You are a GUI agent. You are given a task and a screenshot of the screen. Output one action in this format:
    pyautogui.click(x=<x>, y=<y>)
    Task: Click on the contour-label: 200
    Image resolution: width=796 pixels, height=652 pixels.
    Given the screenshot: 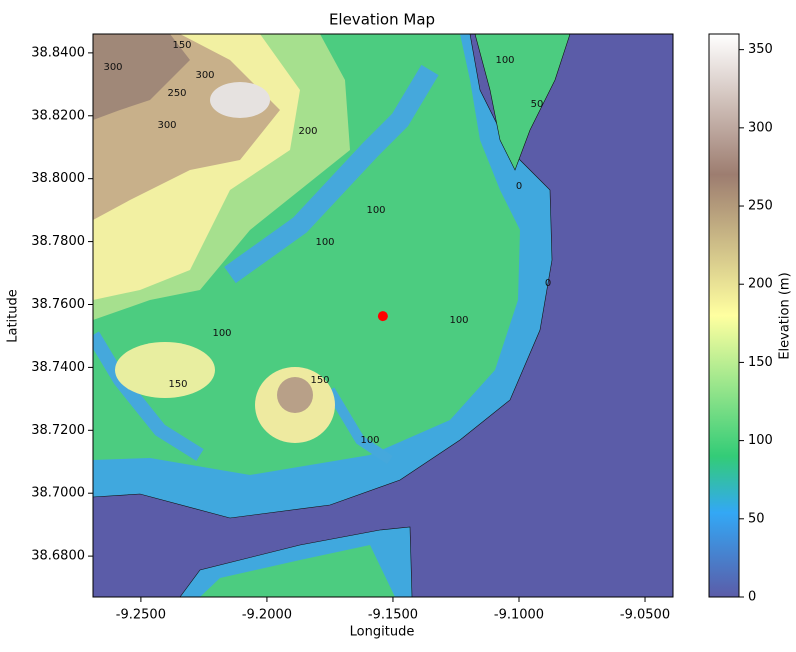 What is the action you would take?
    pyautogui.click(x=307, y=131)
    